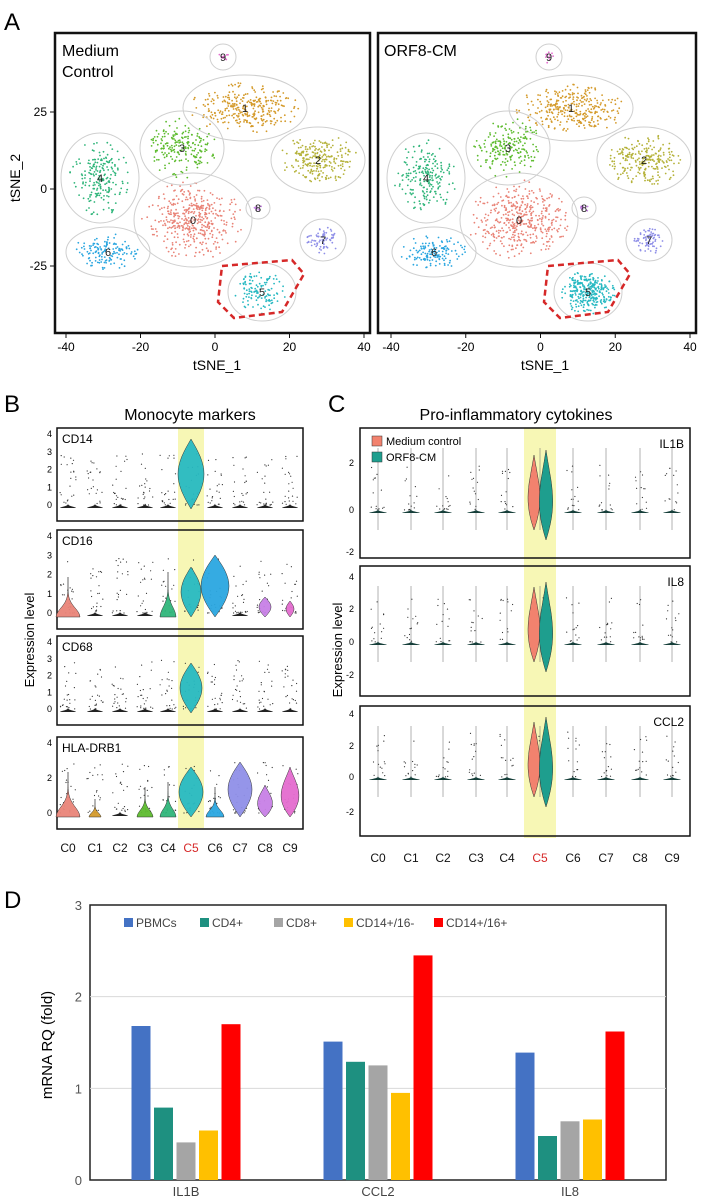  Describe the element at coordinates (350, 675) in the screenshot. I see `violin-c-y-tick-label: -2` at that location.